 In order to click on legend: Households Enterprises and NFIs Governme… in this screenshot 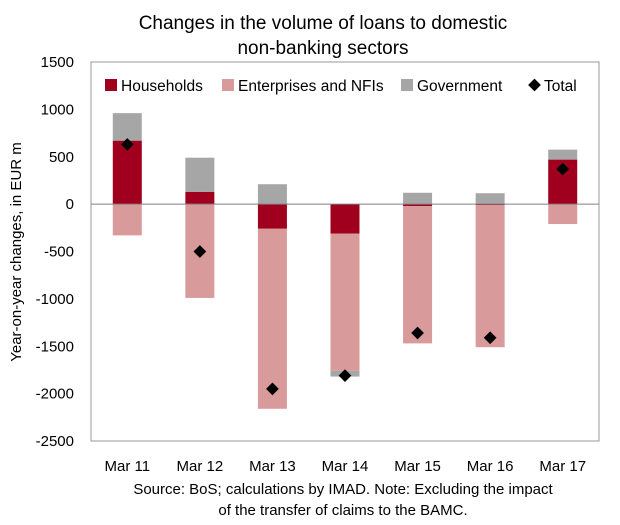, I will do `click(341, 86)`.